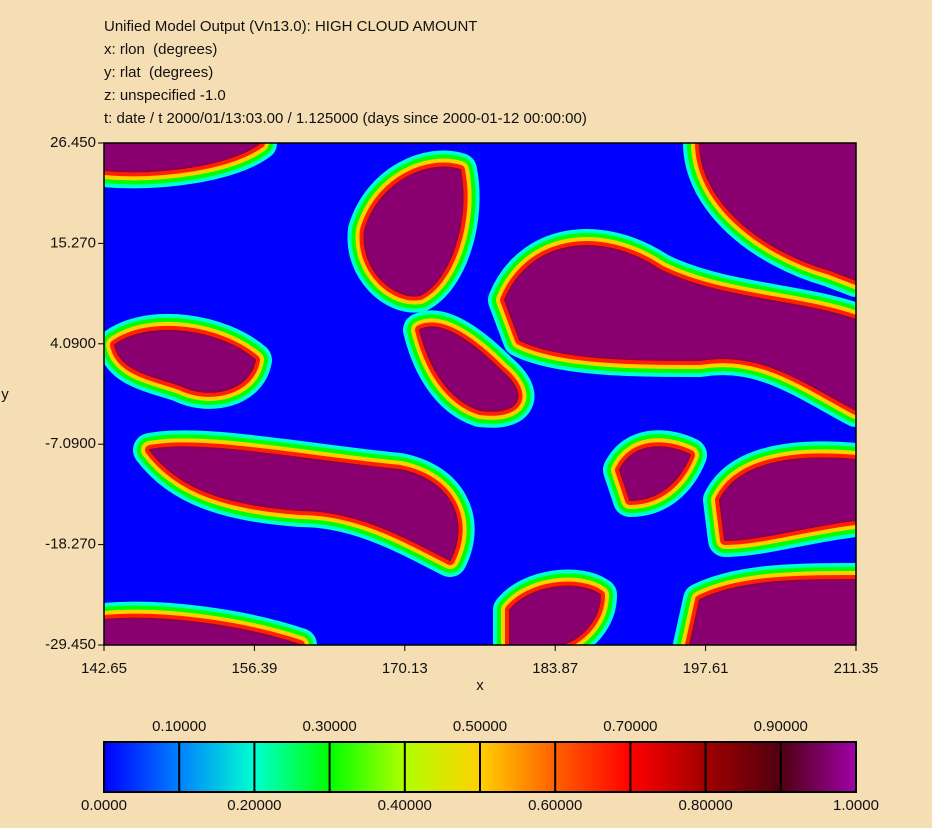 This screenshot has height=828, width=932. Describe the element at coordinates (70, 443) in the screenshot. I see `y-tick-label: -7.0900` at that location.